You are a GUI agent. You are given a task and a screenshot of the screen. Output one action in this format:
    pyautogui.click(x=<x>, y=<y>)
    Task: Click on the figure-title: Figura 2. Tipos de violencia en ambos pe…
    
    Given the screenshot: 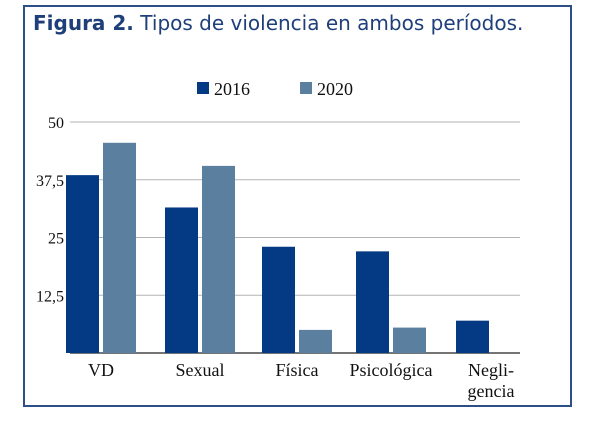 What is the action you would take?
    pyautogui.click(x=278, y=23)
    